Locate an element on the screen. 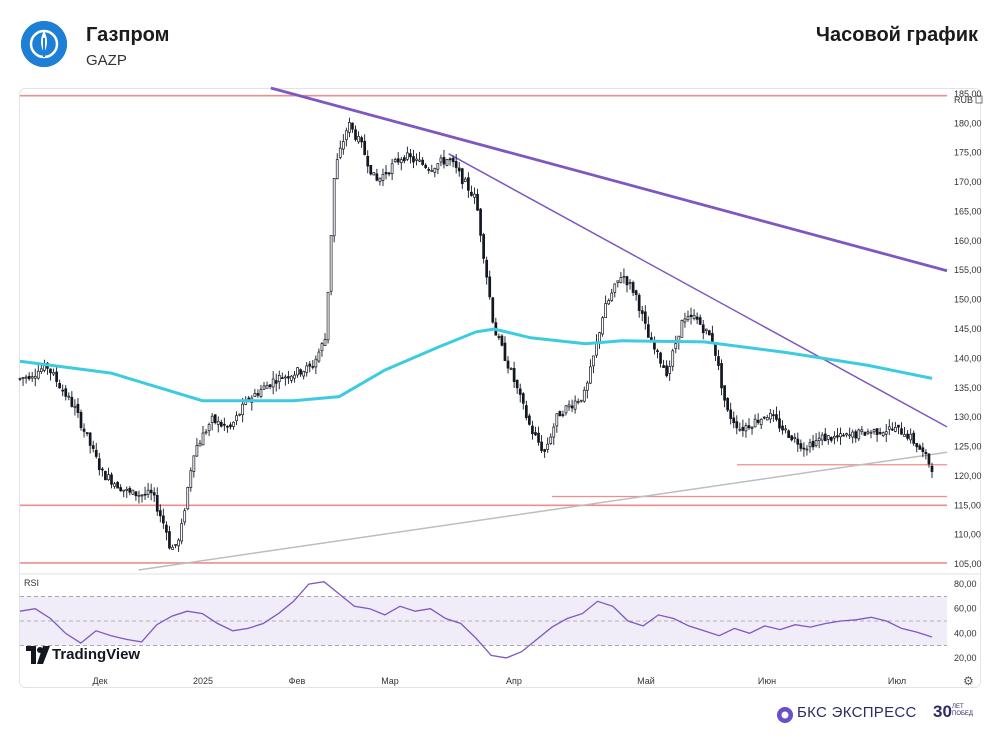 The image size is (1000, 739). time-tick-label: Дек is located at coordinates (99, 681).